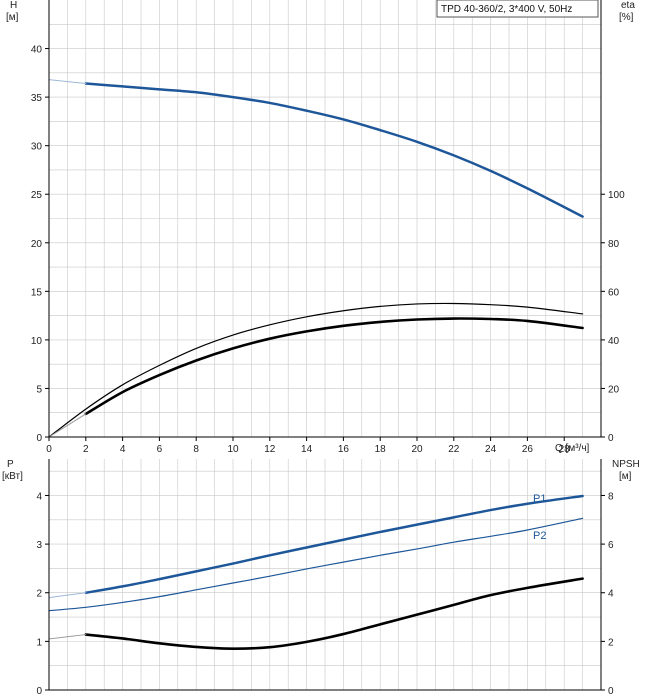 The width and height of the screenshot is (658, 700). Describe the element at coordinates (37, 147) in the screenshot. I see `left-tick-label: 30` at that location.